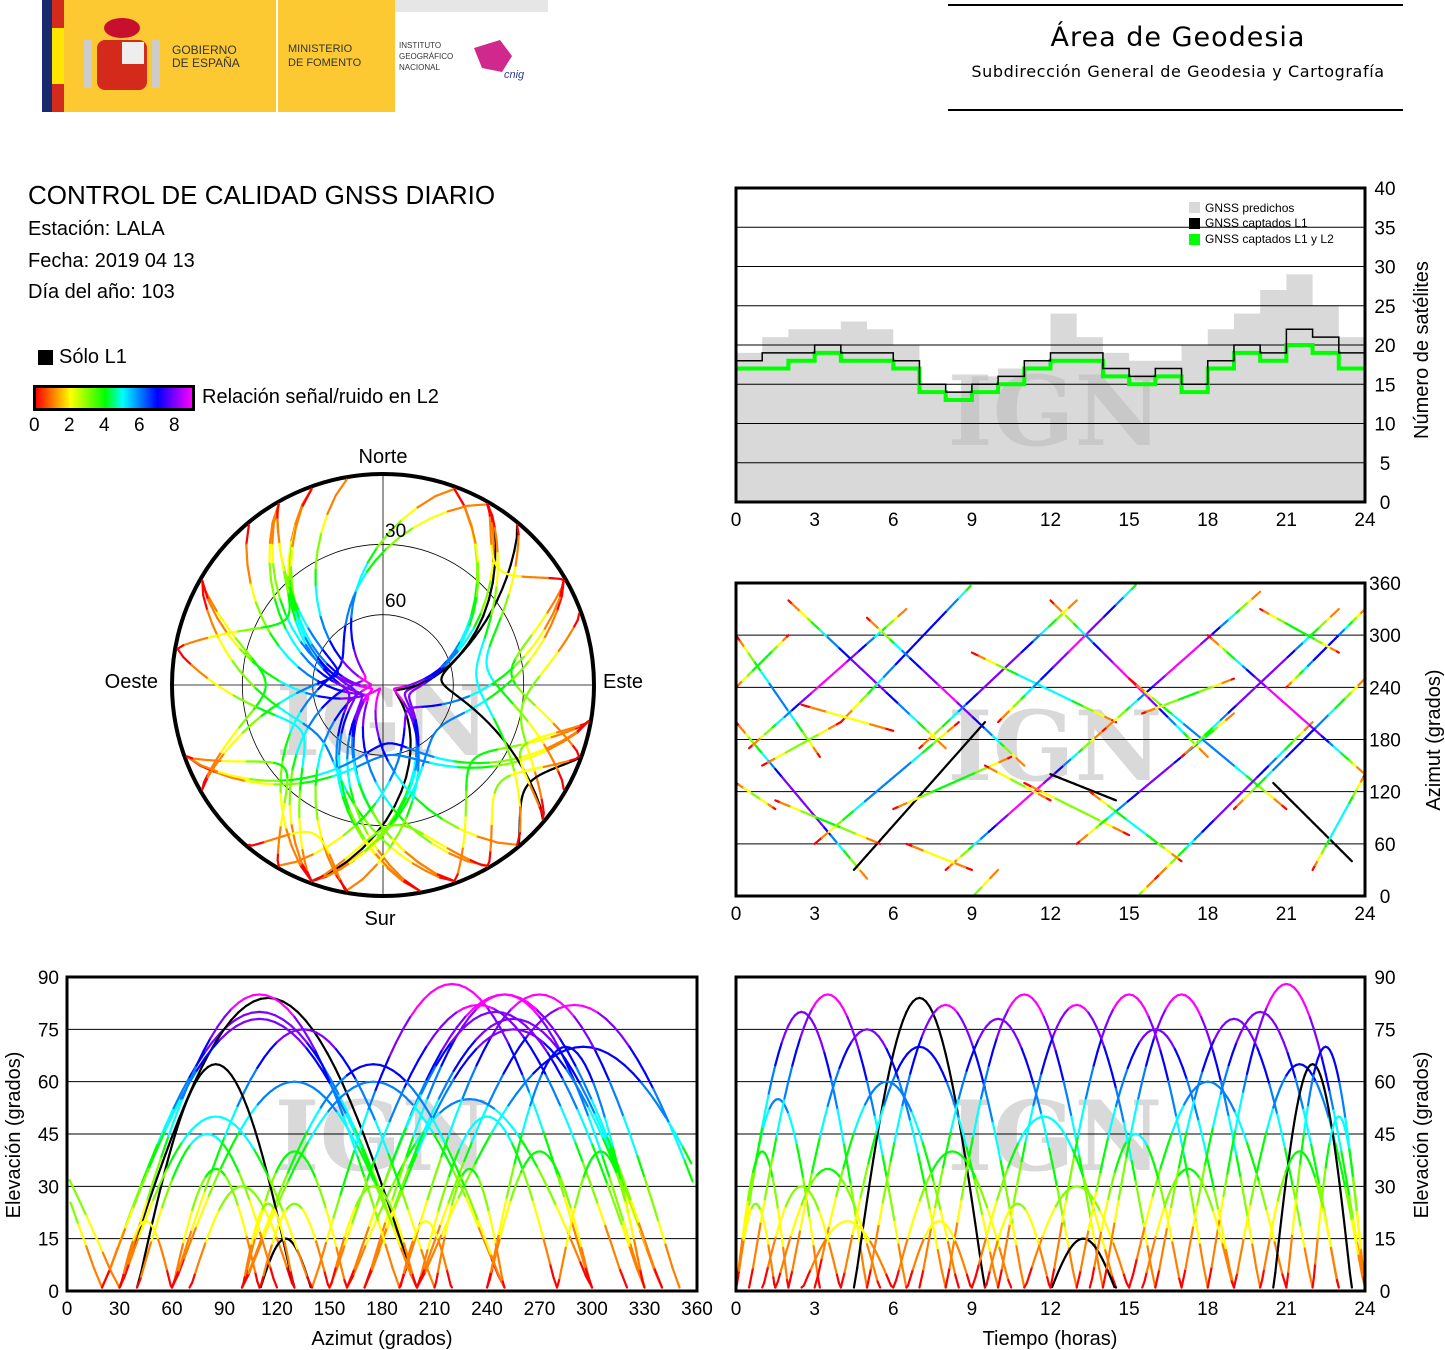  I want to click on elevation-azimuth-x-tick-label: 300, so click(592, 1309).